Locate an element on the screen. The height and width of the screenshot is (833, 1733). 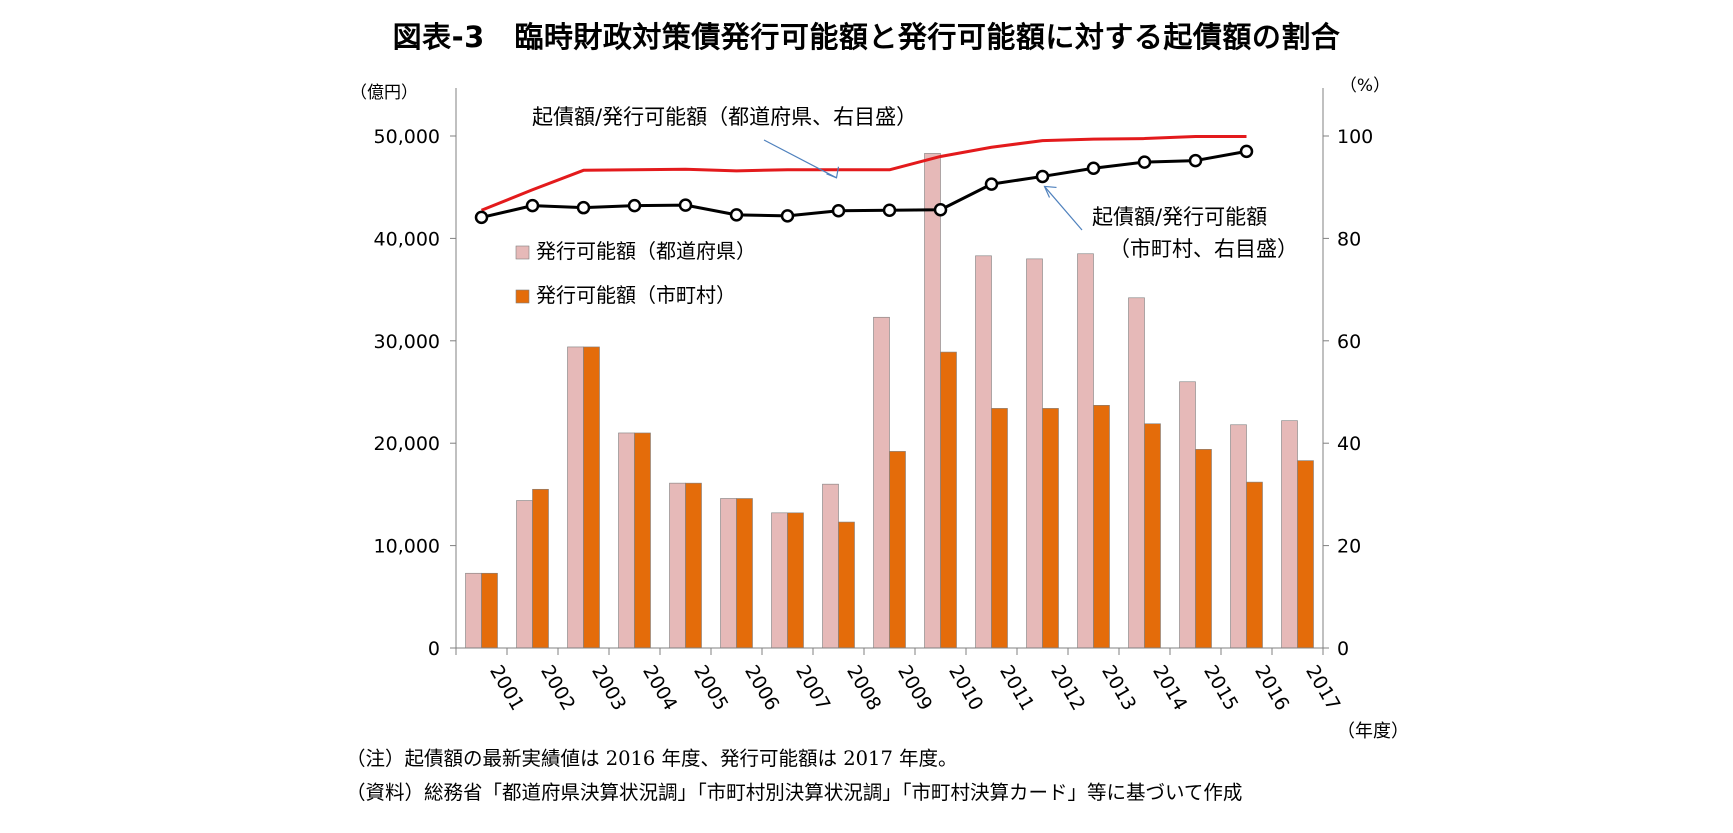
point-muni-ratio-2007 is located at coordinates (787, 216).